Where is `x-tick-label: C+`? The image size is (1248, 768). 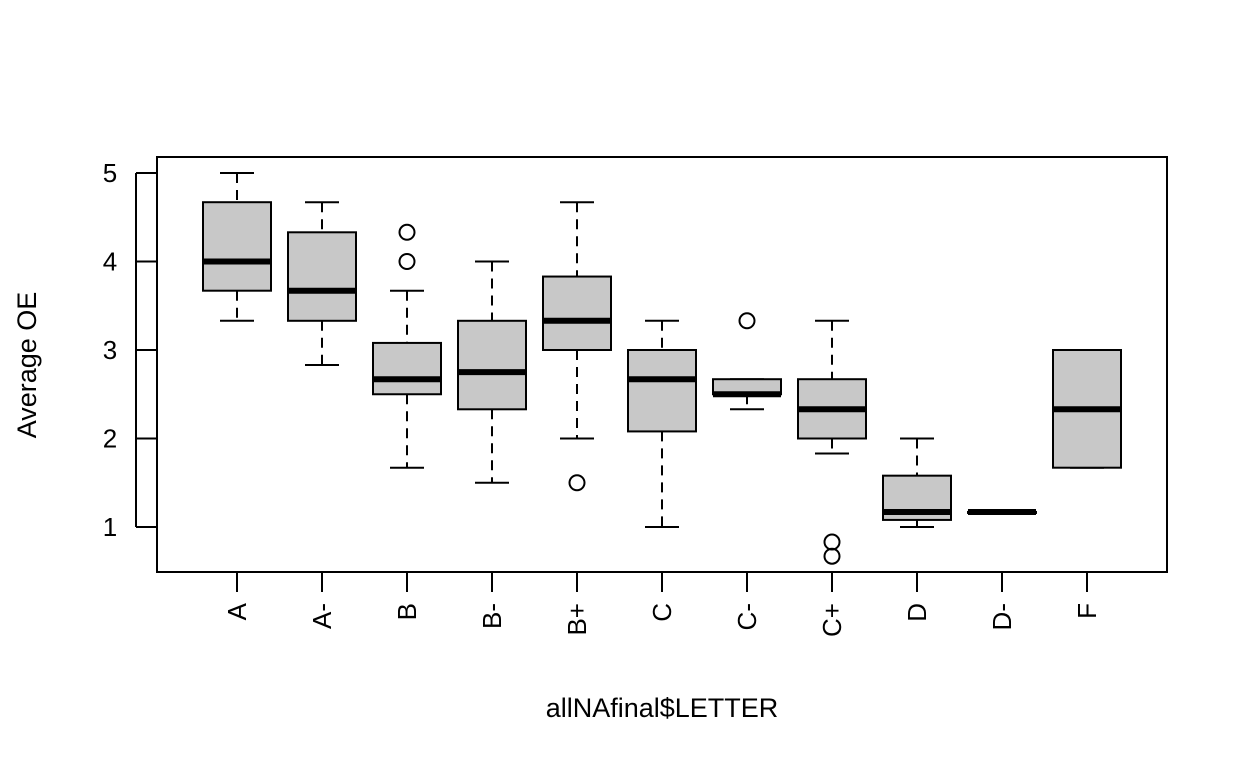
x-tick-label: C+ is located at coordinates (832, 620).